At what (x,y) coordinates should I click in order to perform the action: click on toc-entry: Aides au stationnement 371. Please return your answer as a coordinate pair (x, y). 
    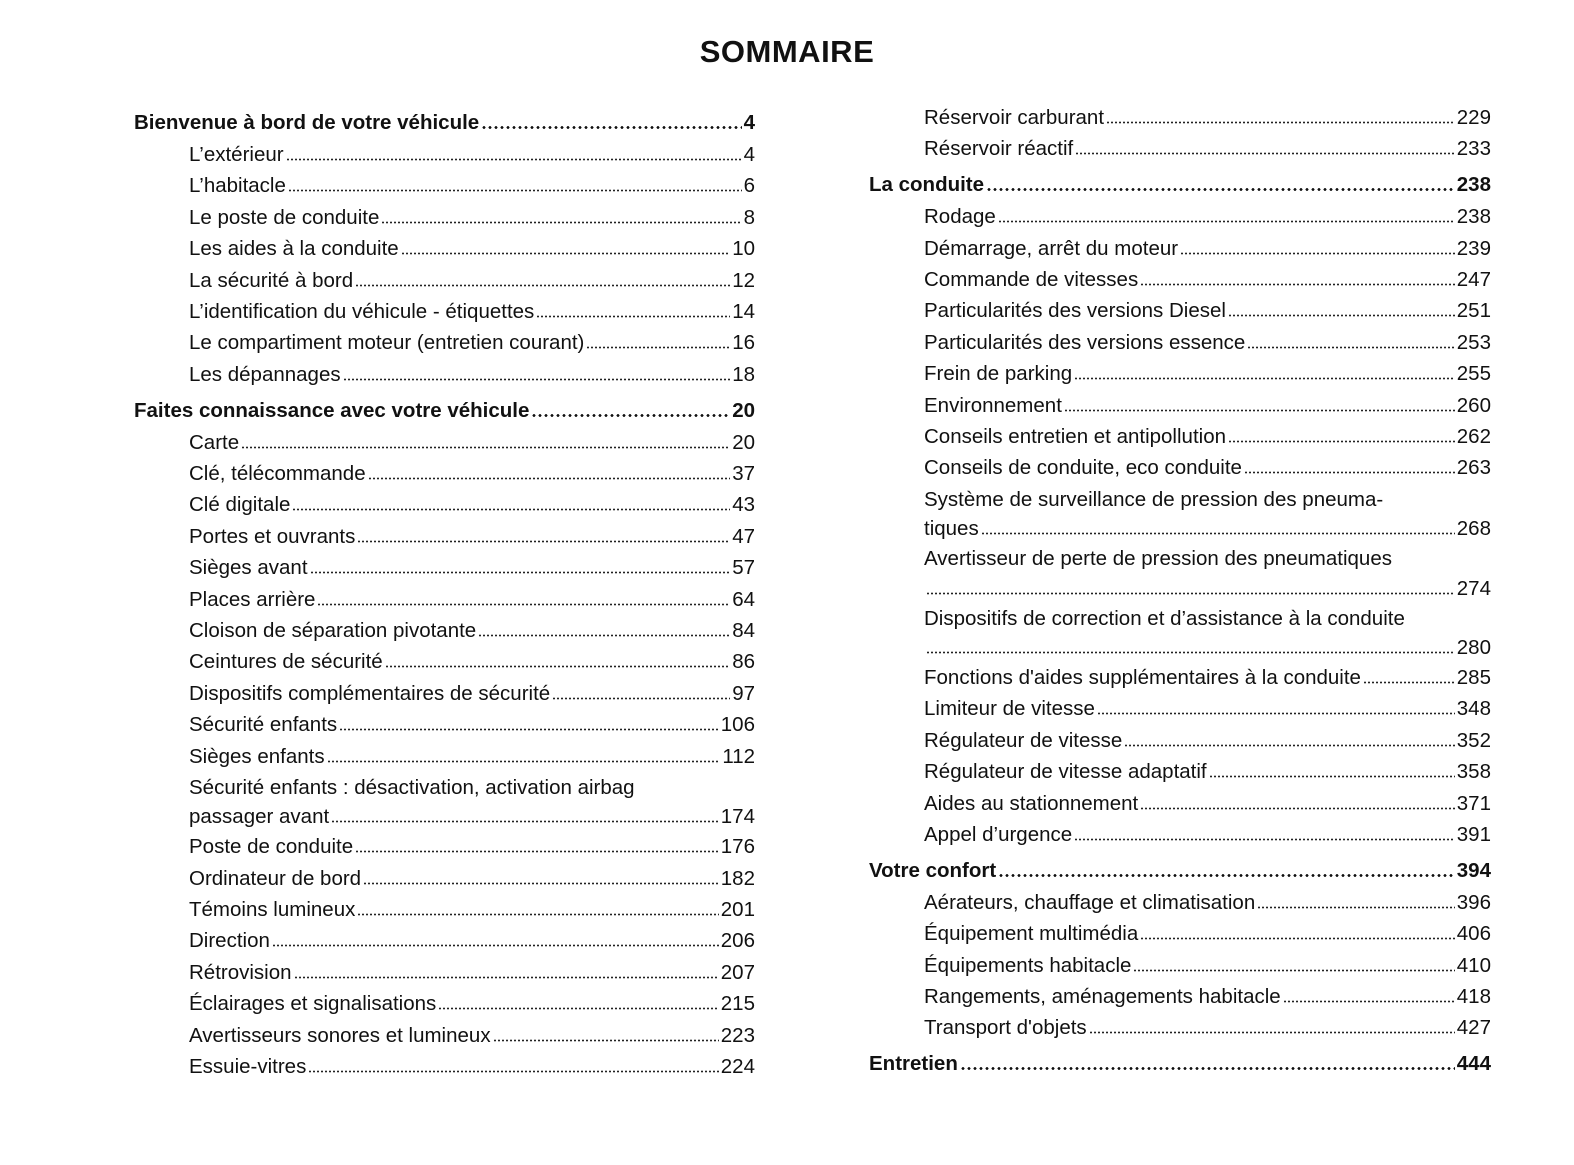
    Looking at the image, I should click on (1180, 803).